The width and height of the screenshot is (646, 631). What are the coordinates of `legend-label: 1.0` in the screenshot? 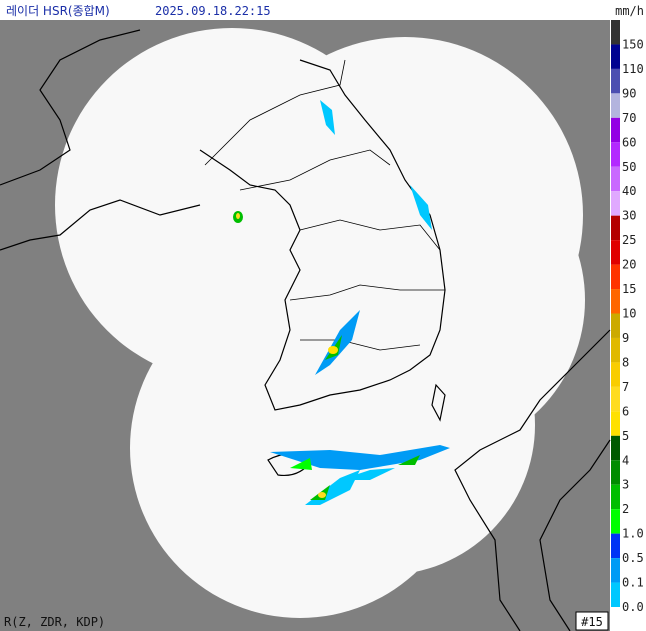 It's located at (633, 534).